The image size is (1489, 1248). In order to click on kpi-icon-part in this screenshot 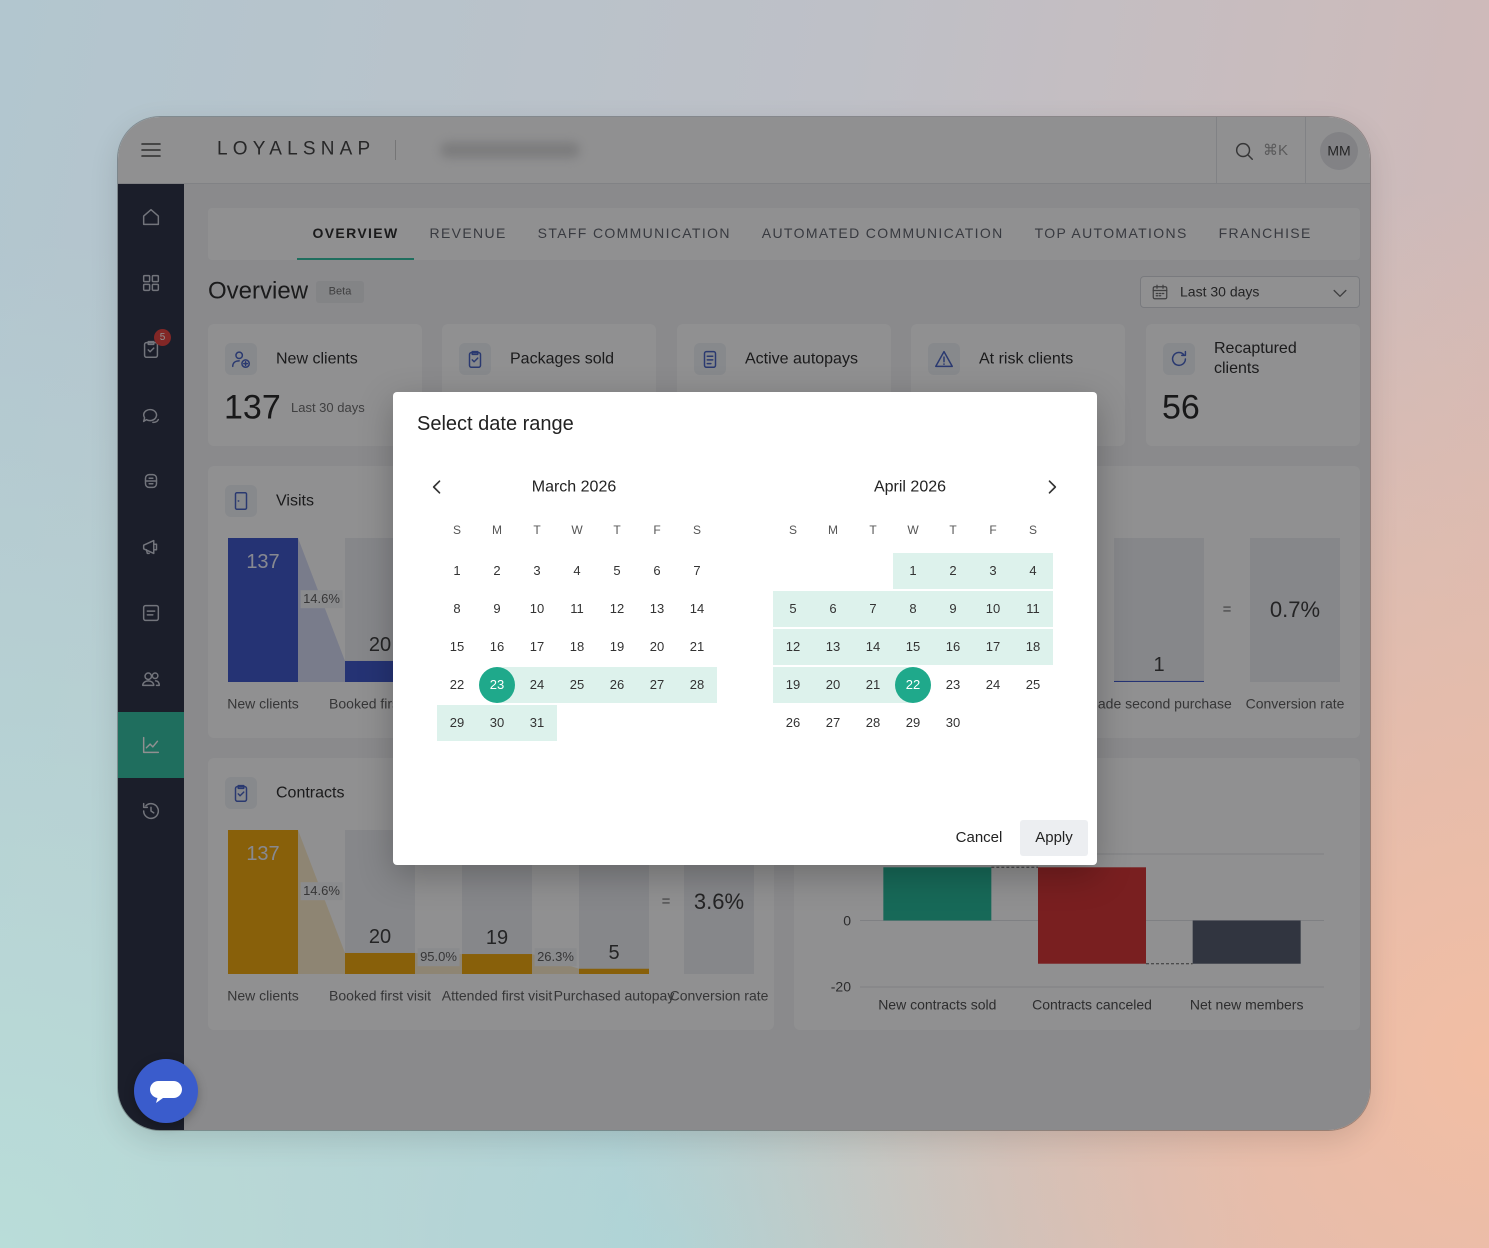, I will do `click(246, 364)`.